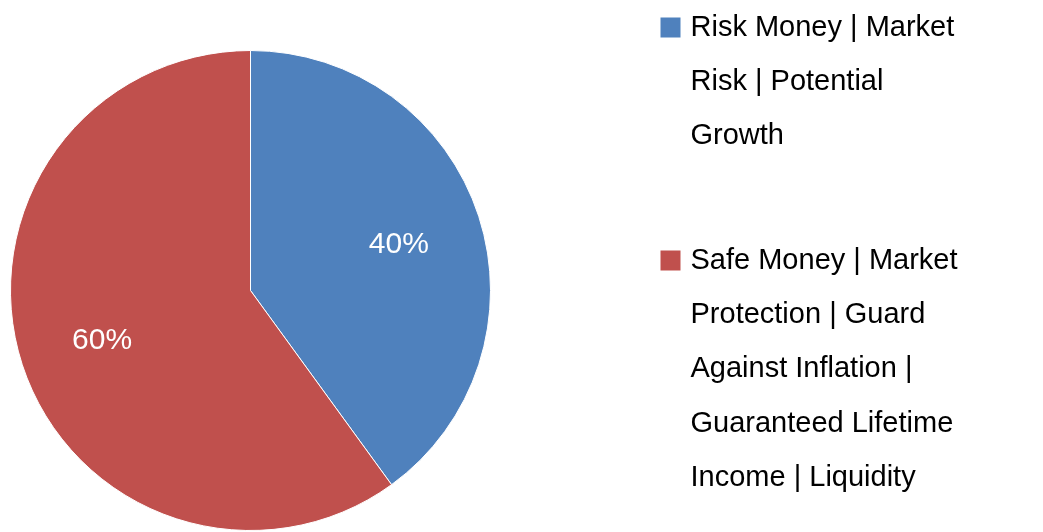 The height and width of the screenshot is (532, 1043). I want to click on data-label: 40%, so click(398, 242).